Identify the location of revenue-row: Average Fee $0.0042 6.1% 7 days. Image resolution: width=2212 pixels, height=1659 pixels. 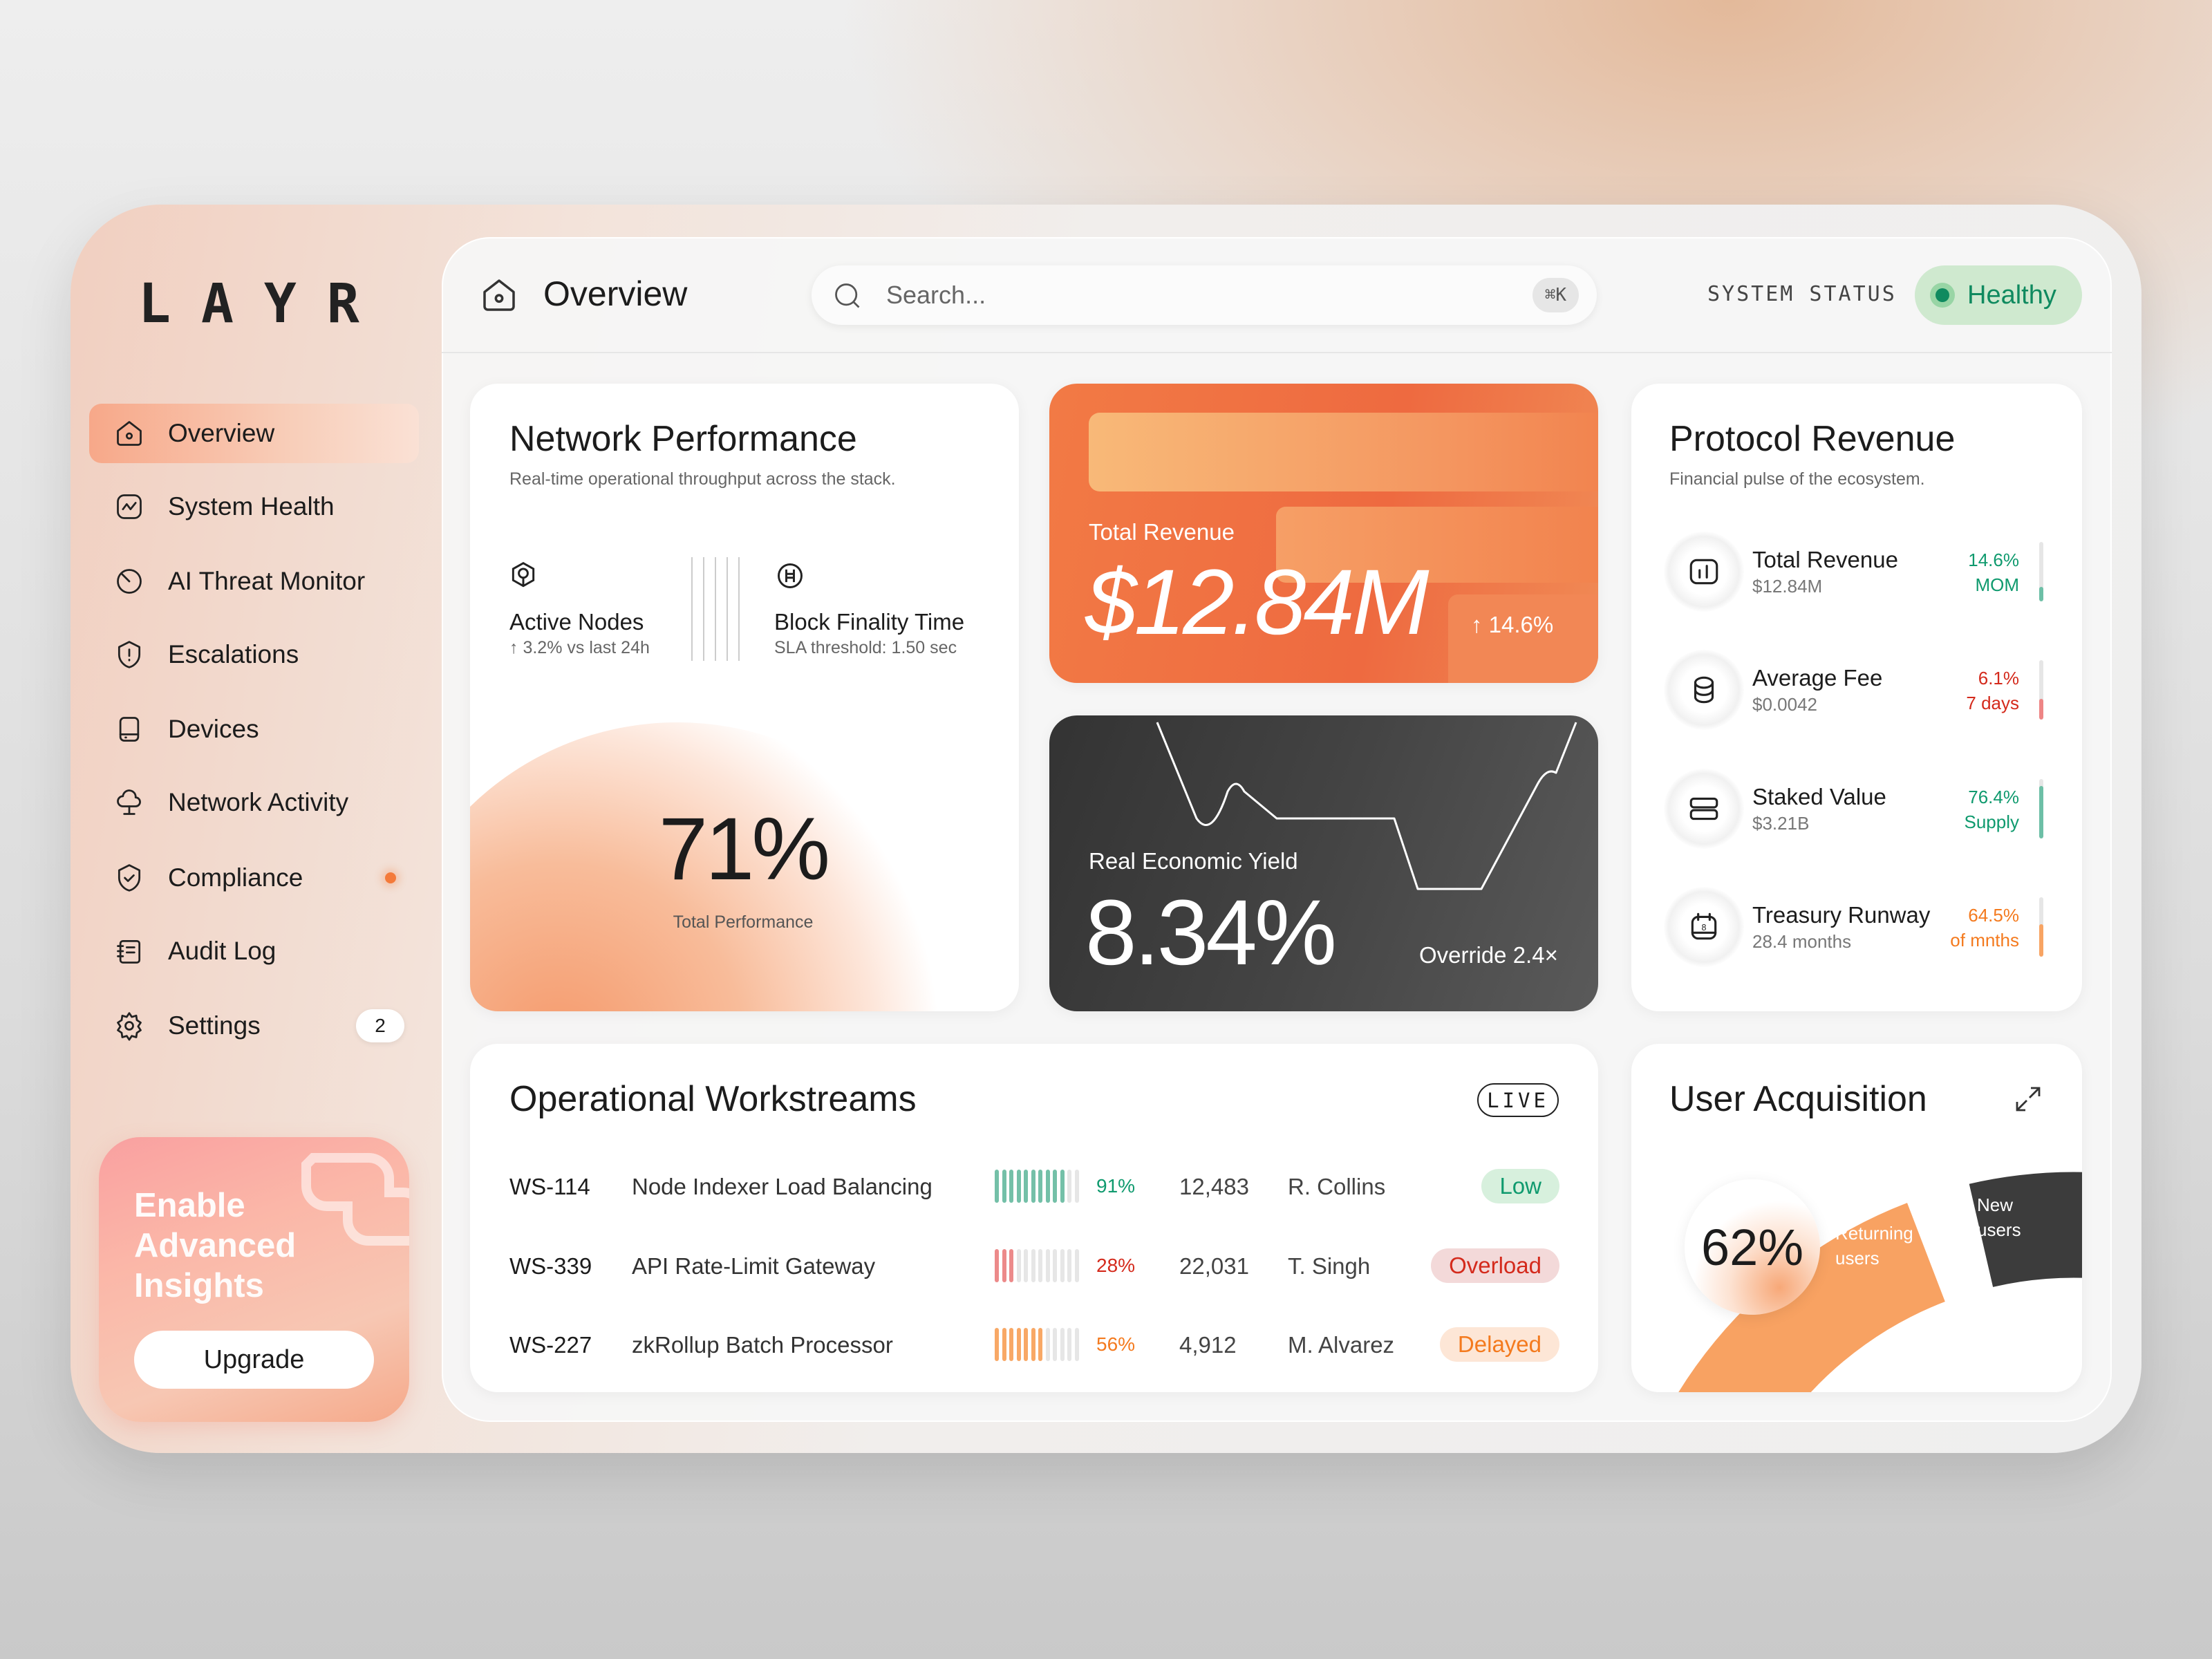
(1857, 690).